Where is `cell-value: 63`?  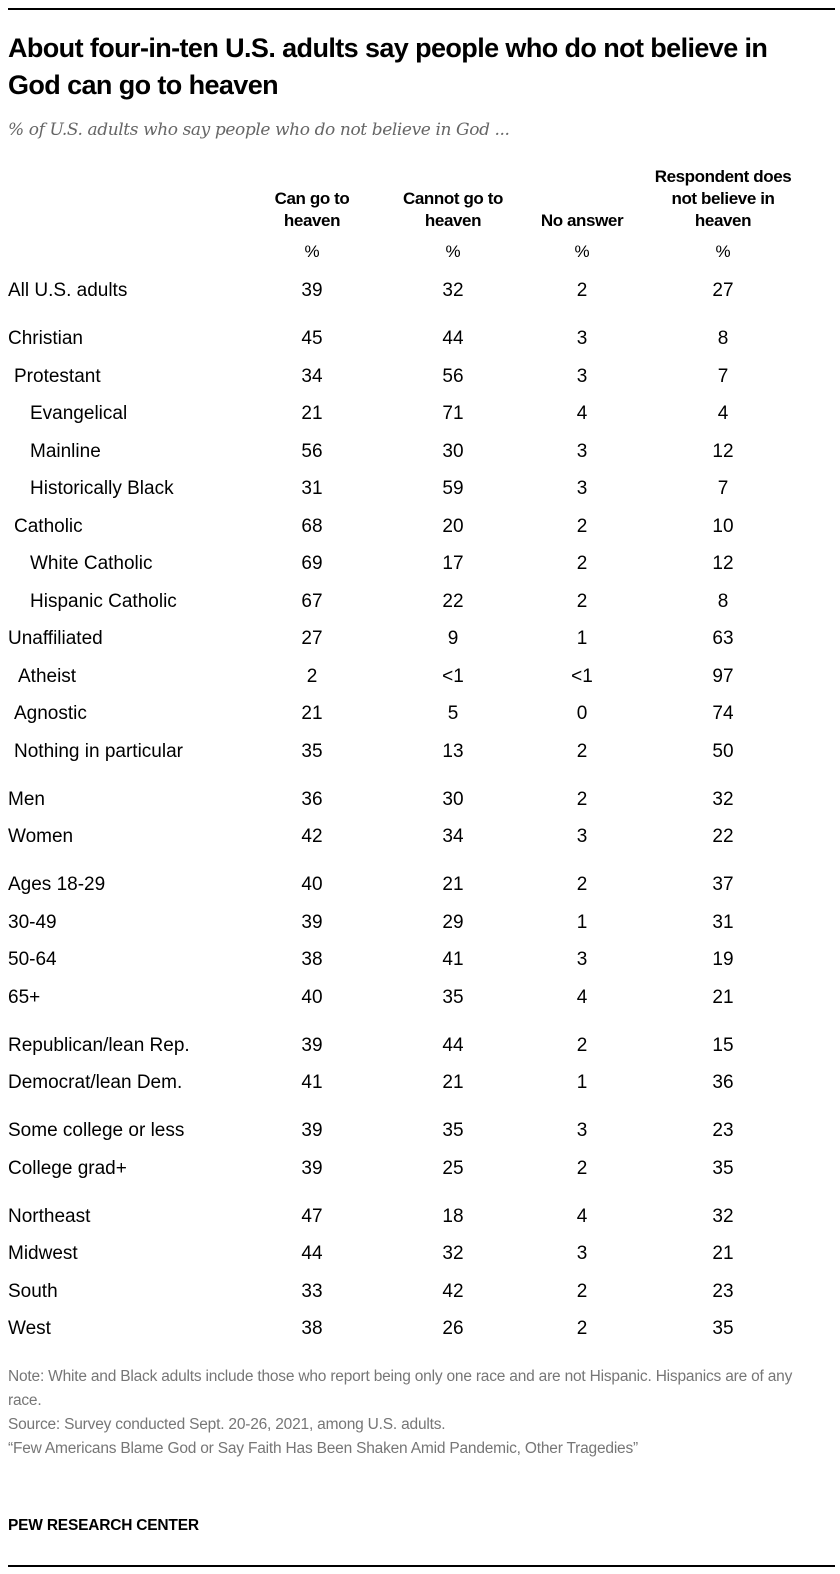
cell-value: 63 is located at coordinates (723, 638).